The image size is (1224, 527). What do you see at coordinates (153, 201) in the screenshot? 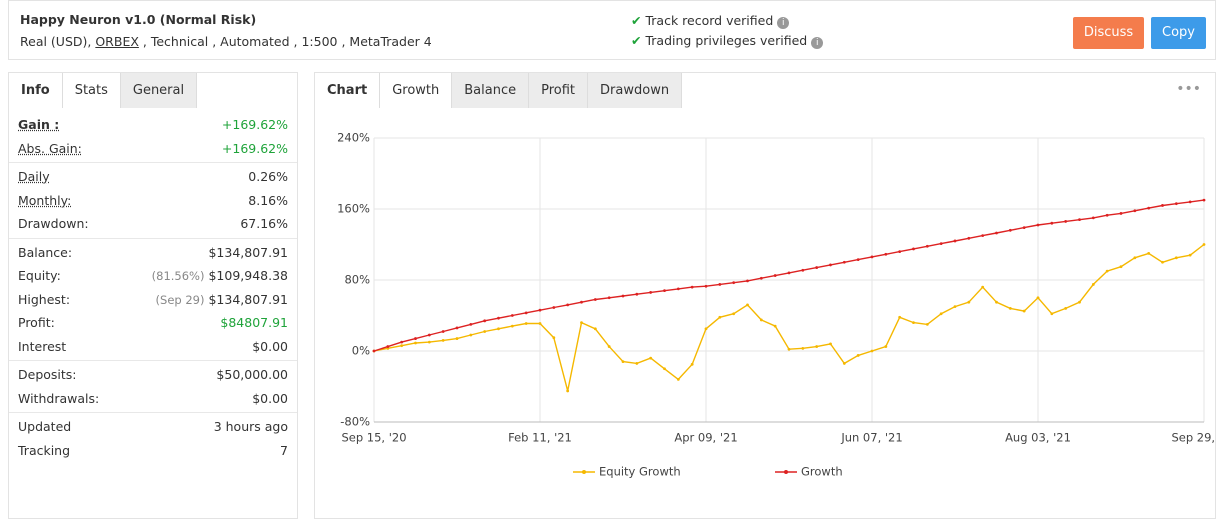
I see `stats-row: Monthly: 8.16%` at bounding box center [153, 201].